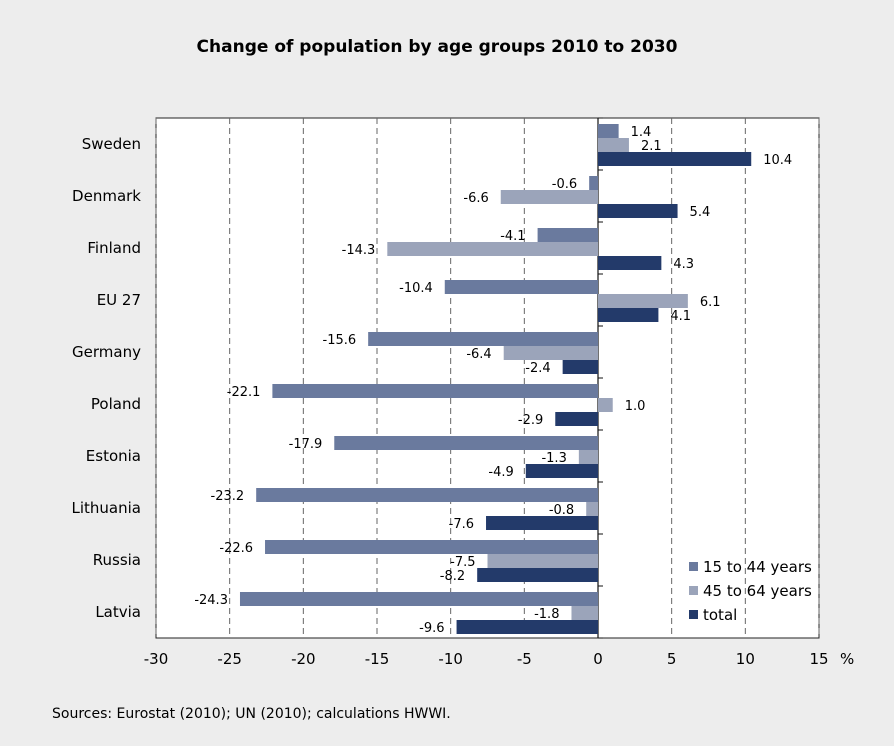 Image resolution: width=894 pixels, height=746 pixels. Describe the element at coordinates (431, 628) in the screenshot. I see `data-label: -9.6` at that location.